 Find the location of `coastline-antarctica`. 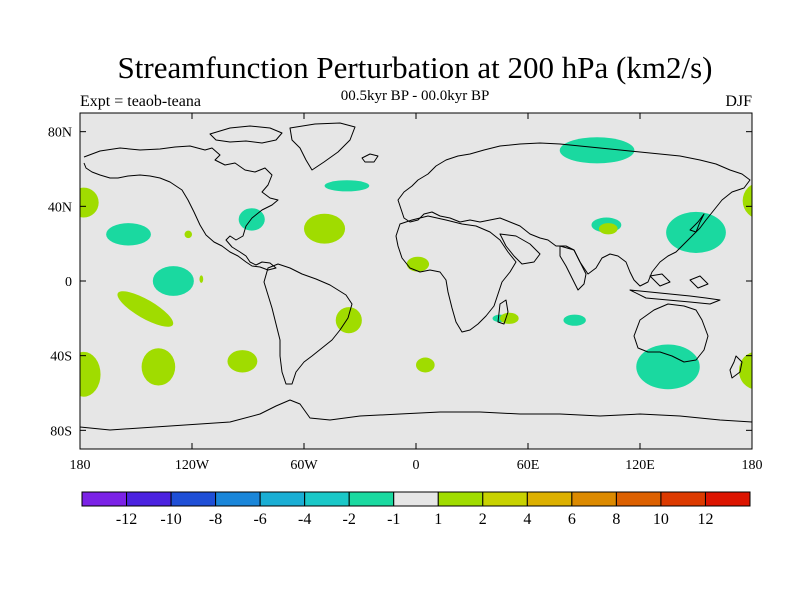

coastline-antarctica is located at coordinates (416, 415).